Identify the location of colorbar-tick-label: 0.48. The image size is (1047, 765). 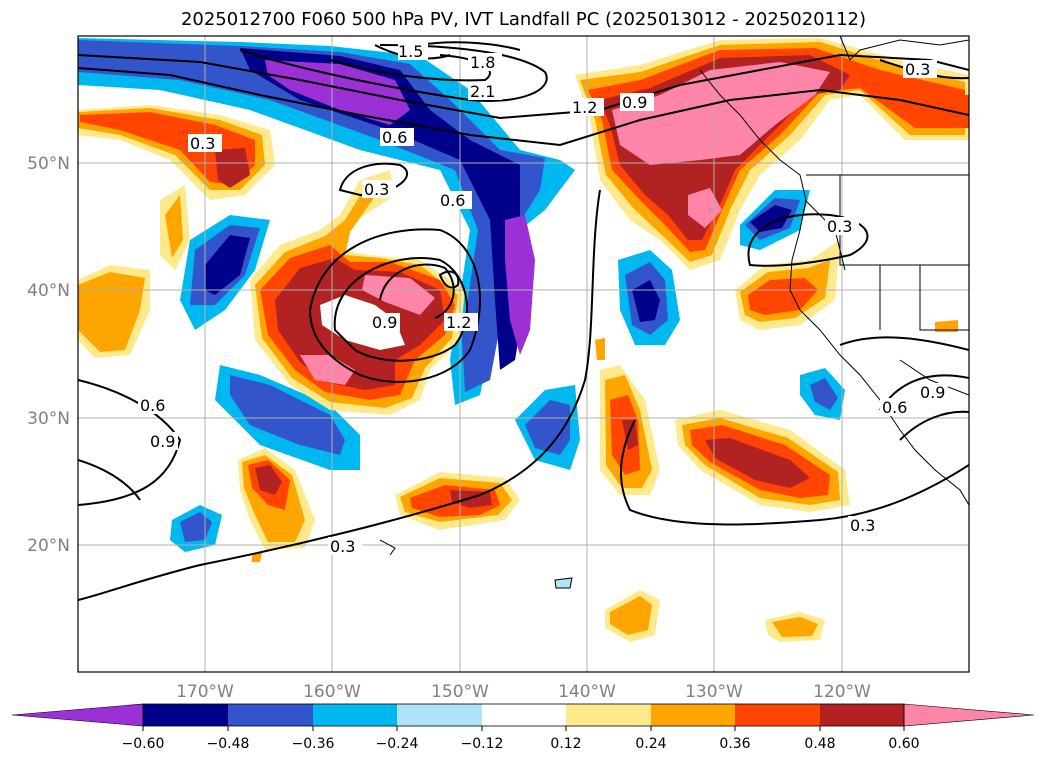
(819, 744).